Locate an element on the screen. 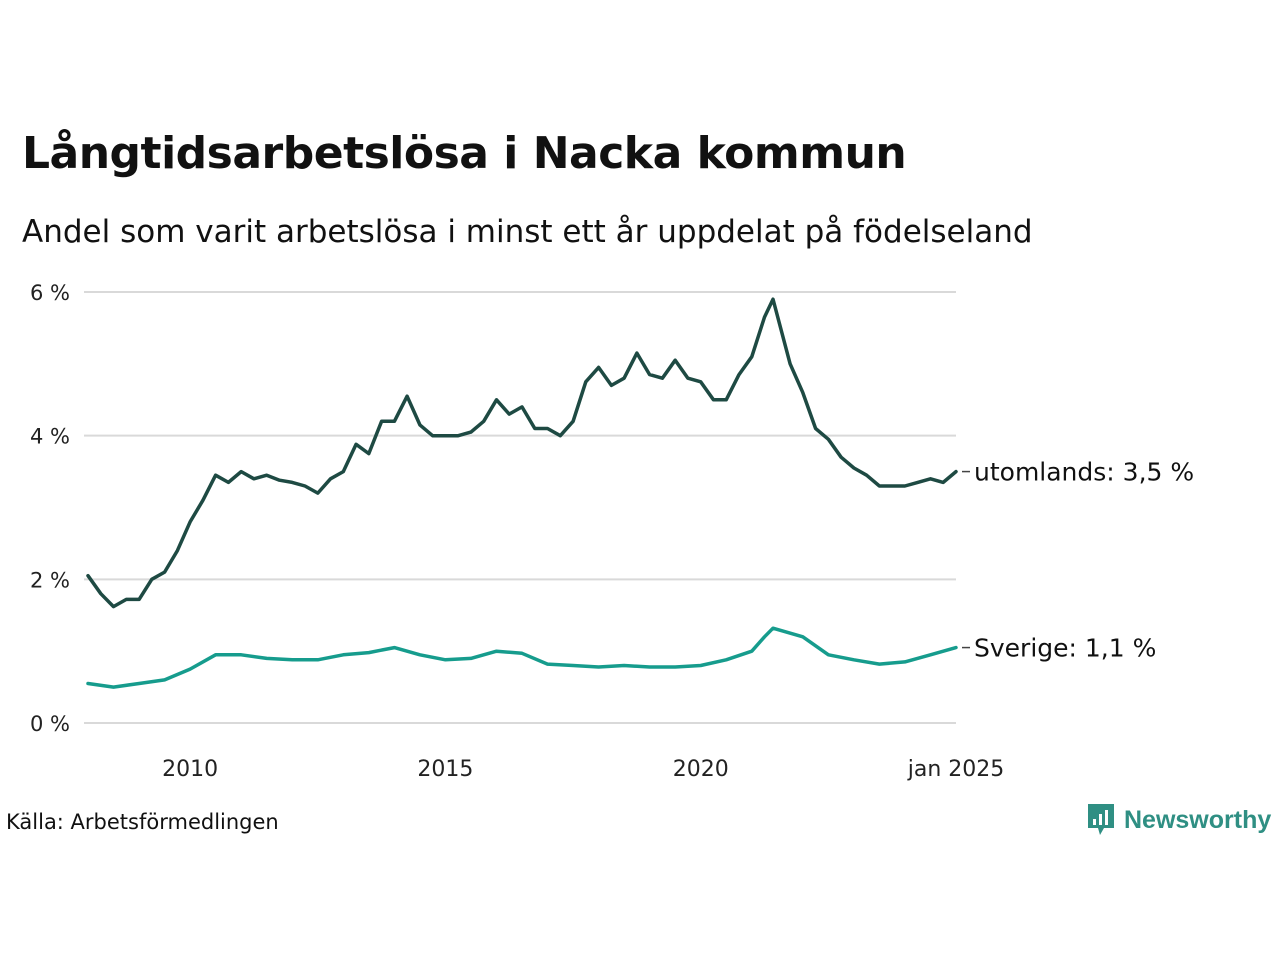 This screenshot has width=1280, height=960. newsworthy-logo: Newsworthy is located at coordinates (1178, 820).